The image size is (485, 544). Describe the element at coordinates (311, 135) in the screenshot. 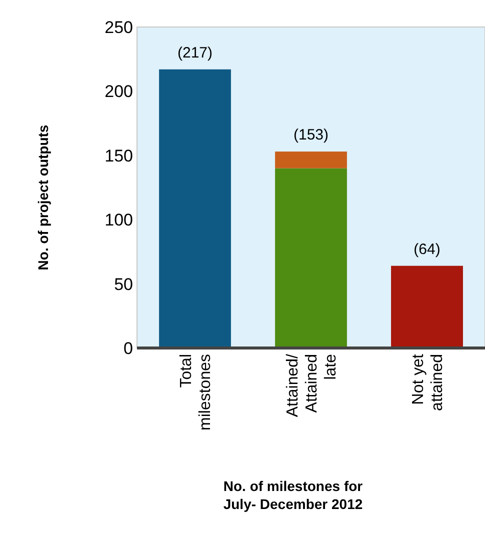

I see `total-label: (153)` at that location.